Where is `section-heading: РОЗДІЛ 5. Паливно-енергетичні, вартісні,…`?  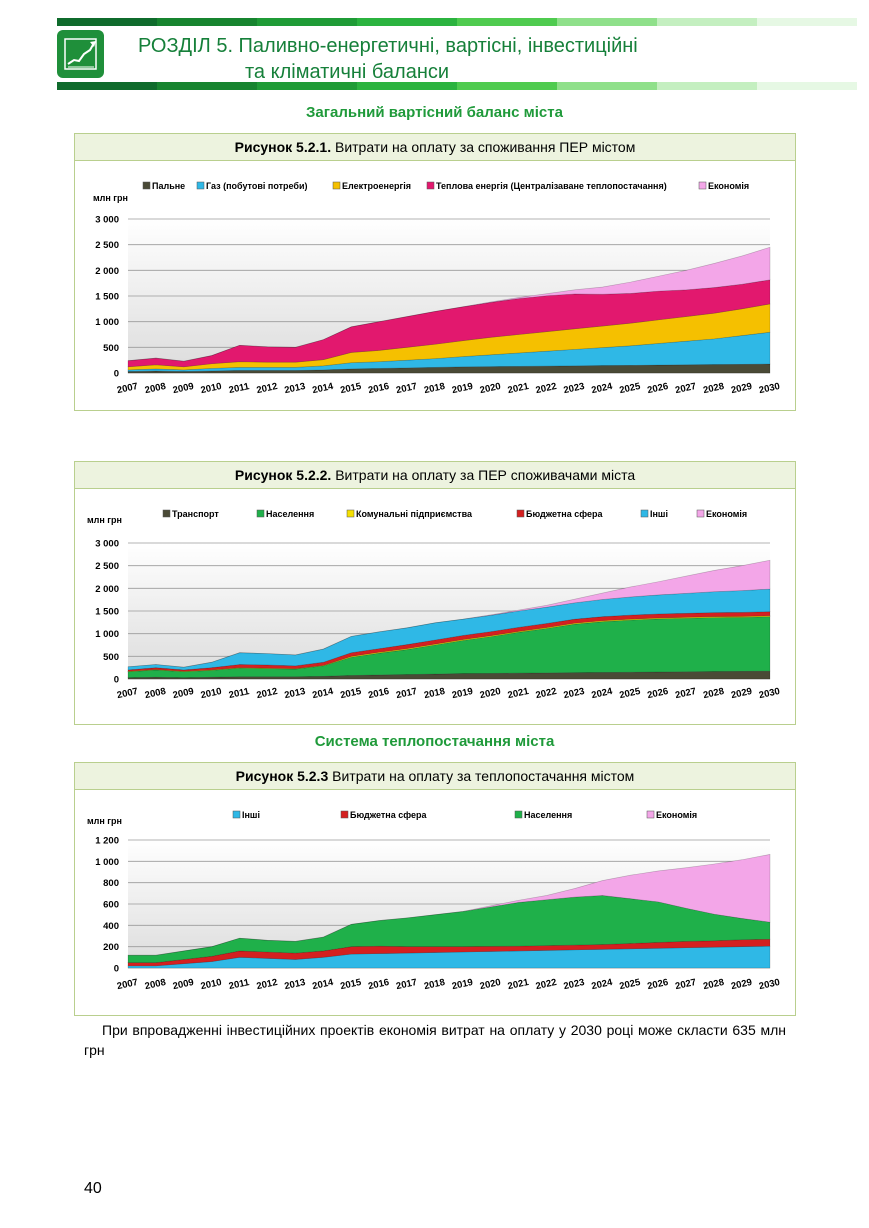
section-heading: РОЗДІЛ 5. Паливно-енергетичні, вартісні,… is located at coordinates (388, 59).